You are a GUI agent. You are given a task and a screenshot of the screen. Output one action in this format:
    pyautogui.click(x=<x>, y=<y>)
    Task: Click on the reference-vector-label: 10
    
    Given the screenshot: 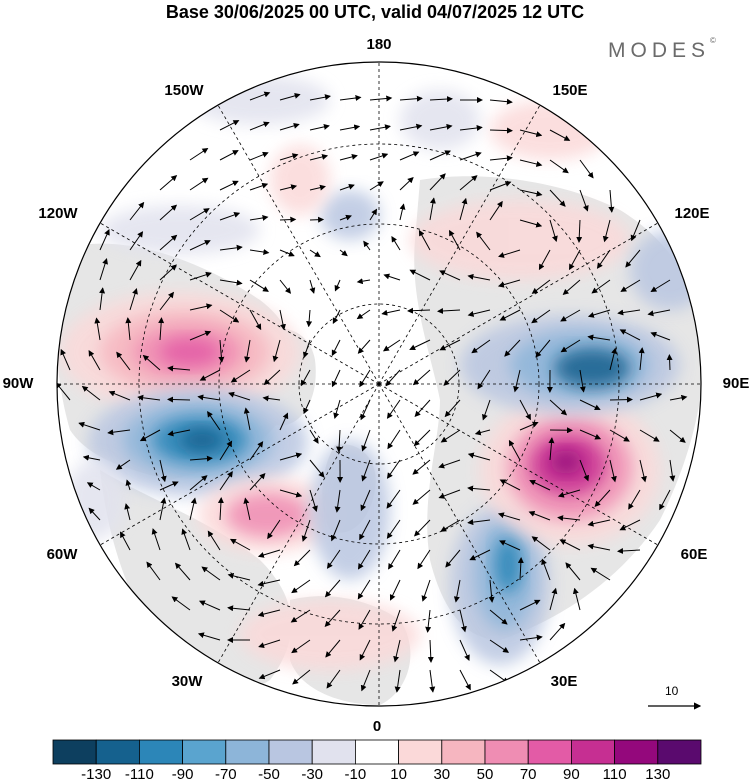 What is the action you would take?
    pyautogui.click(x=671, y=691)
    